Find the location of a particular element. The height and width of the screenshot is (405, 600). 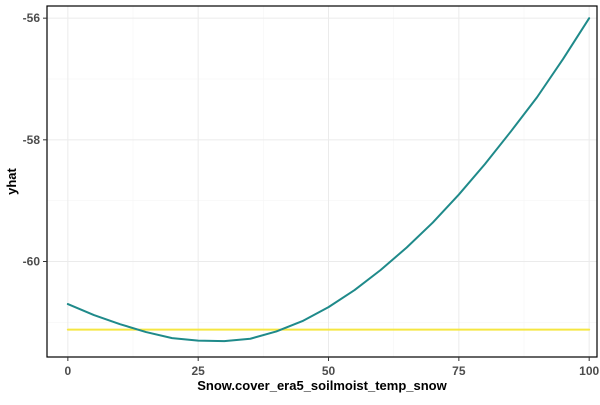

y-tick-label: -60 is located at coordinates (32, 261).